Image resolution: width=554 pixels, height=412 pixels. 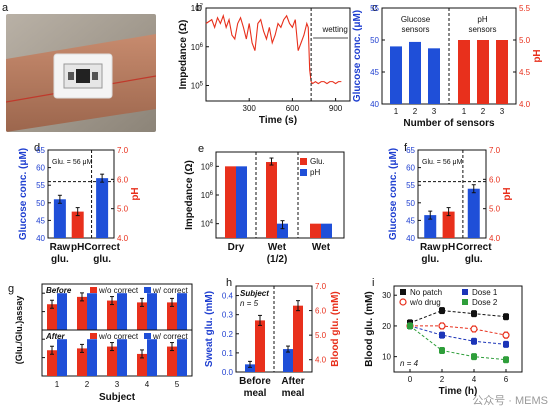 What do you see at coordinates (374, 104) in the screenshot?
I see `y-tick-label: 40` at bounding box center [374, 104].